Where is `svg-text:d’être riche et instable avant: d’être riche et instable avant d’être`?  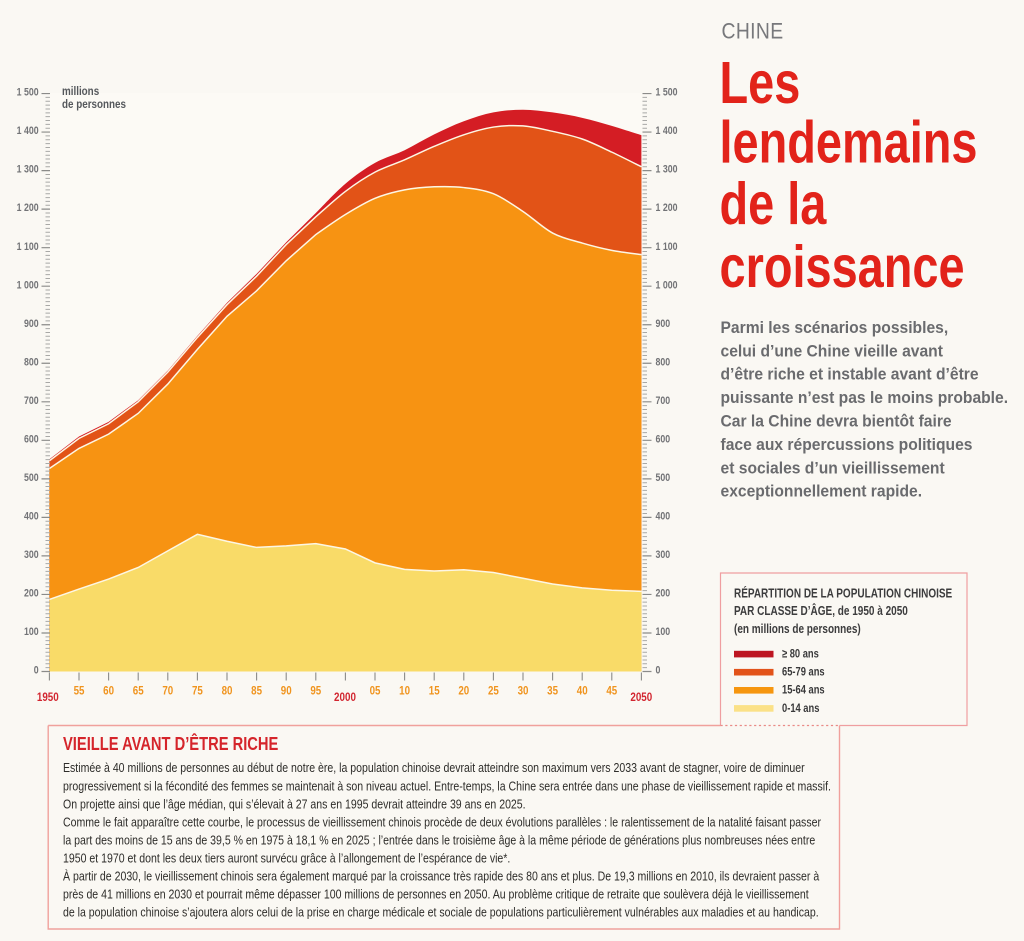
svg-text:d’être riche et instable avant: d’être riche et instable avant d’être is located at coordinates (850, 374).